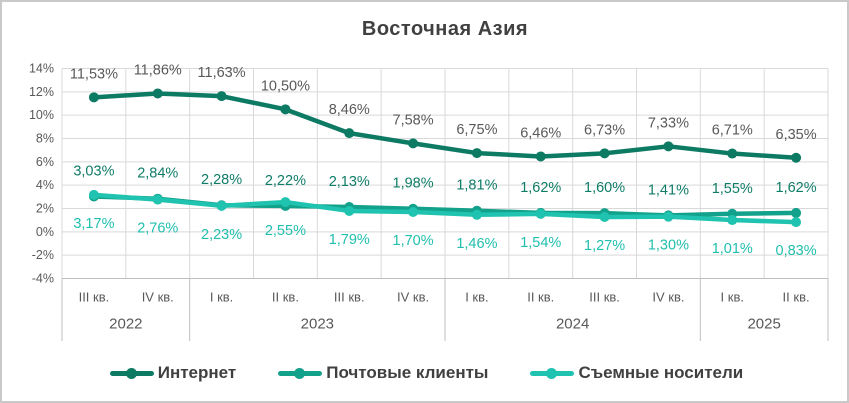  Describe the element at coordinates (732, 249) in the screenshot. I see `data-label: 1,01%` at that location.